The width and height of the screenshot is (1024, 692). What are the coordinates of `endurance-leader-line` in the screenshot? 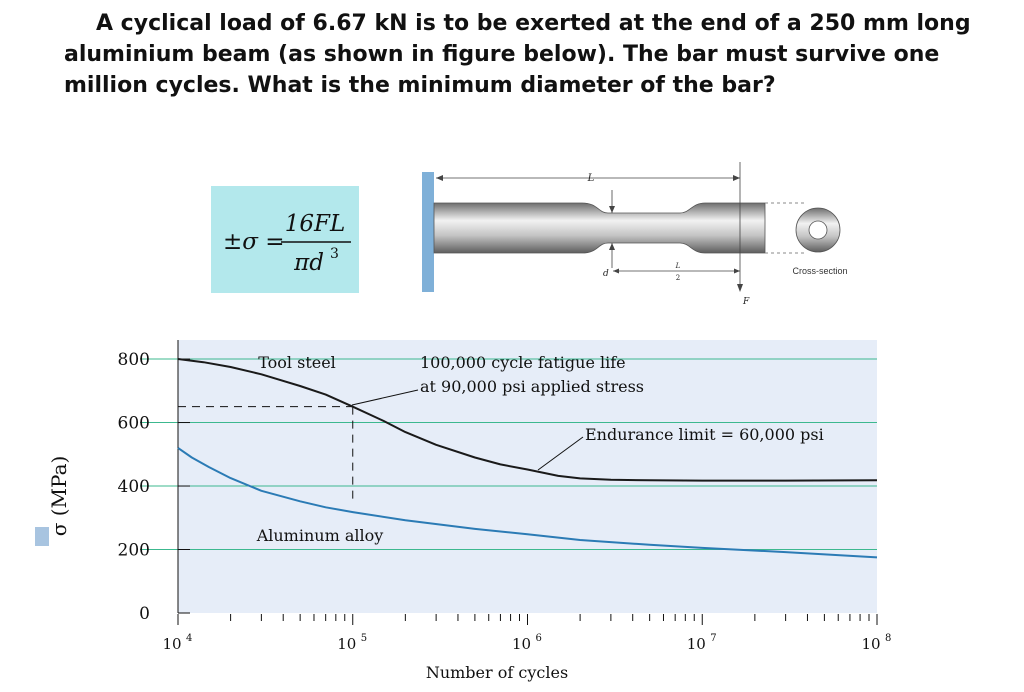 It's located at (560, 453).